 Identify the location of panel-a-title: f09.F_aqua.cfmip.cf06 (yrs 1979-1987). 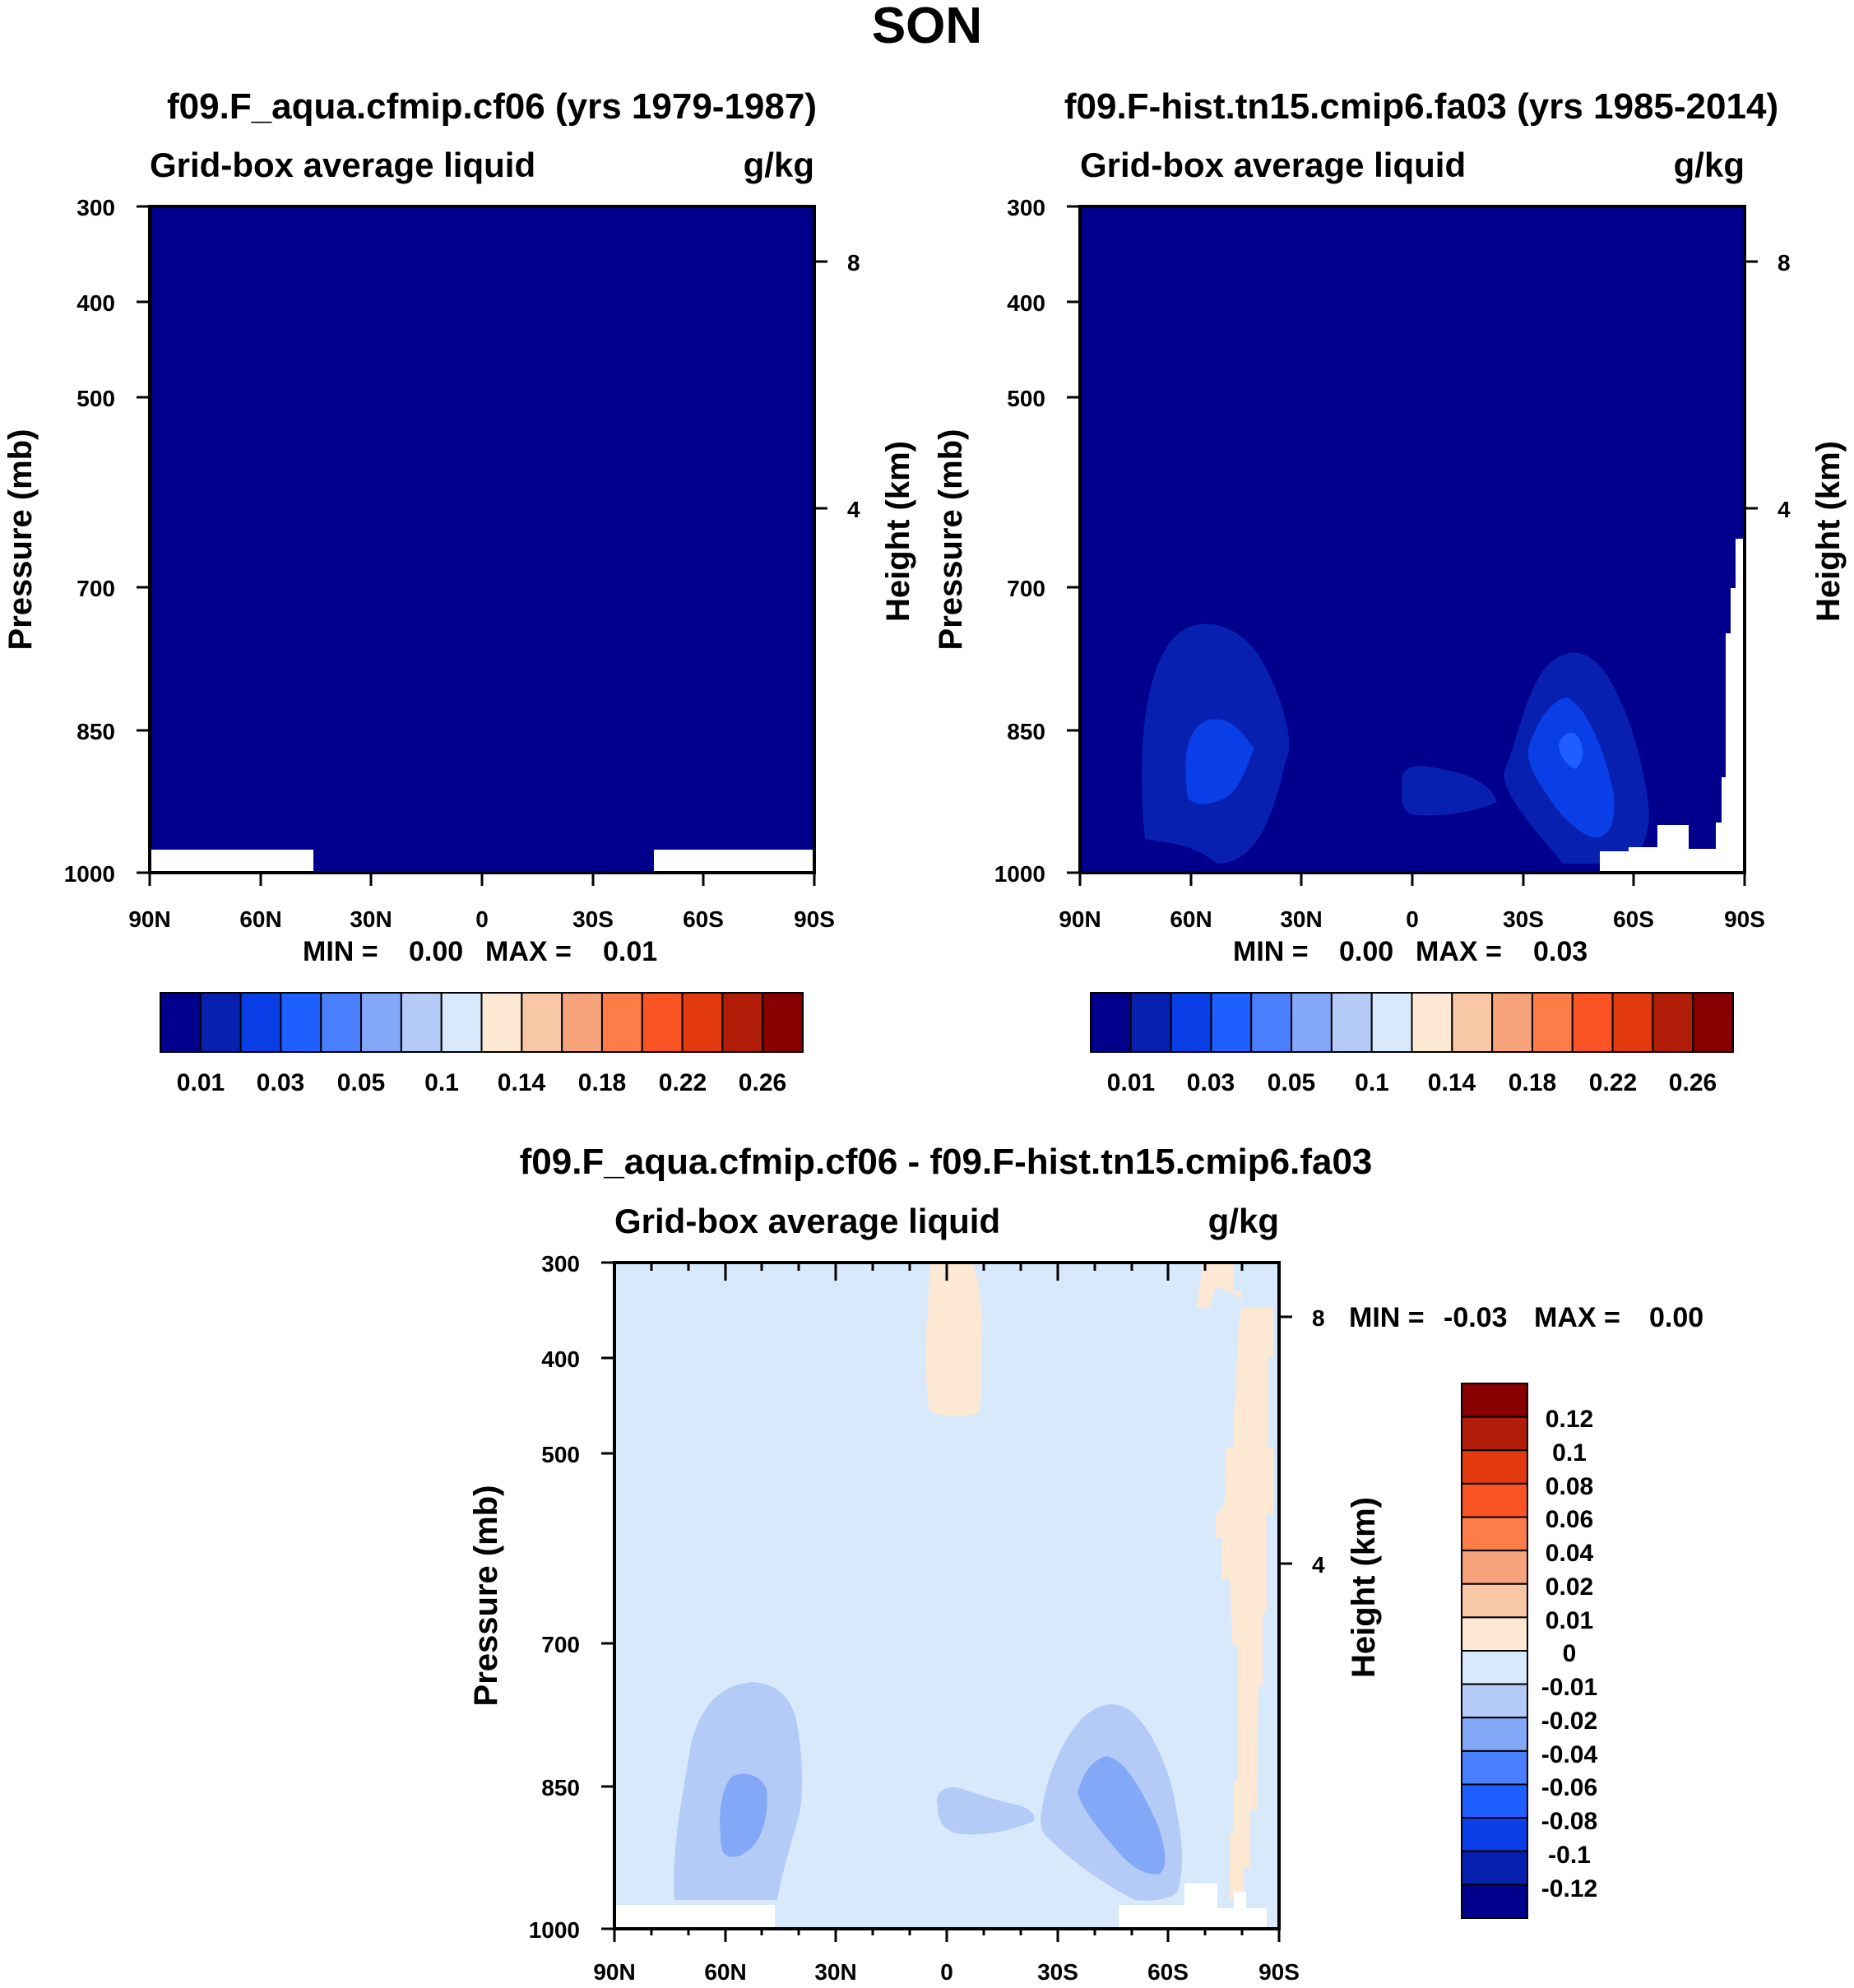
(492, 106).